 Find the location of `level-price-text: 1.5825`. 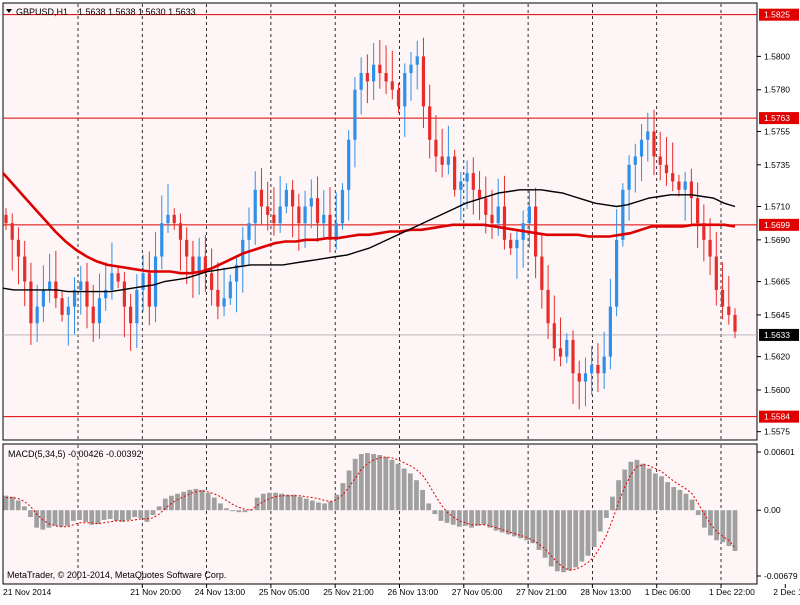

level-price-text: 1.5825 is located at coordinates (777, 15).